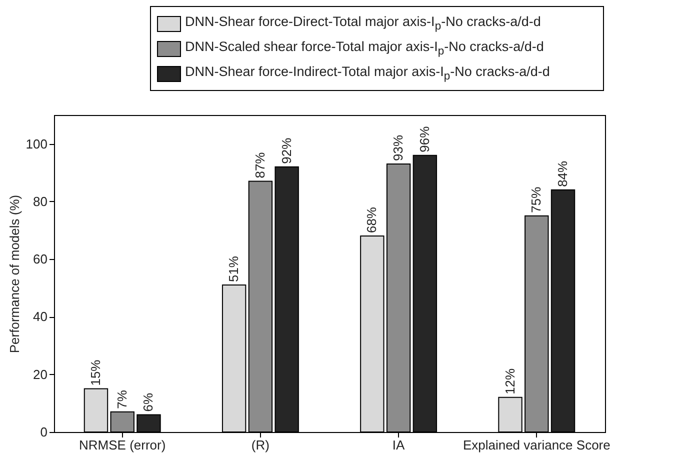 This screenshot has height=474, width=683. I want to click on data-label: 87%, so click(260, 165).